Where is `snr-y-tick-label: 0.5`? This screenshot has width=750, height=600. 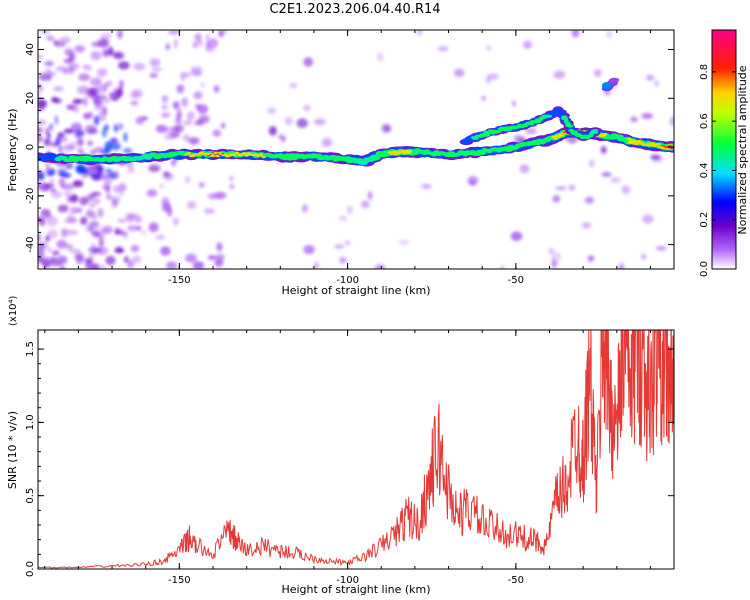
snr-y-tick-label: 0.5 is located at coordinates (30, 496).